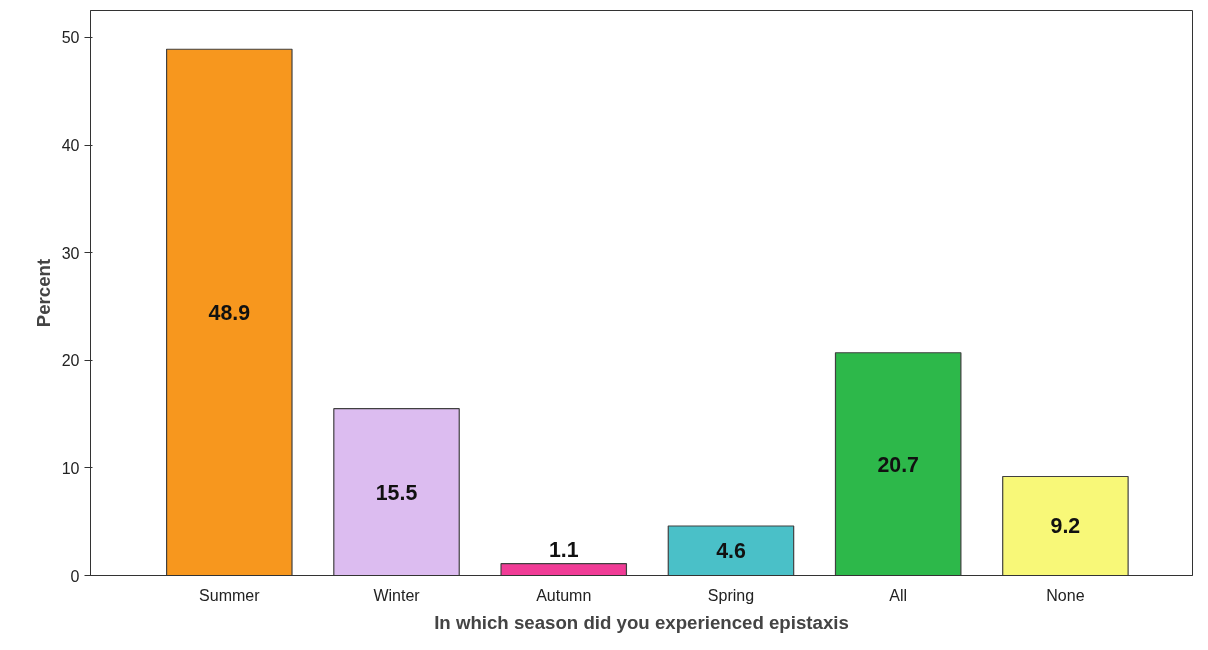 The width and height of the screenshot is (1208, 650). Describe the element at coordinates (898, 595) in the screenshot. I see `x-tick-label: All` at that location.